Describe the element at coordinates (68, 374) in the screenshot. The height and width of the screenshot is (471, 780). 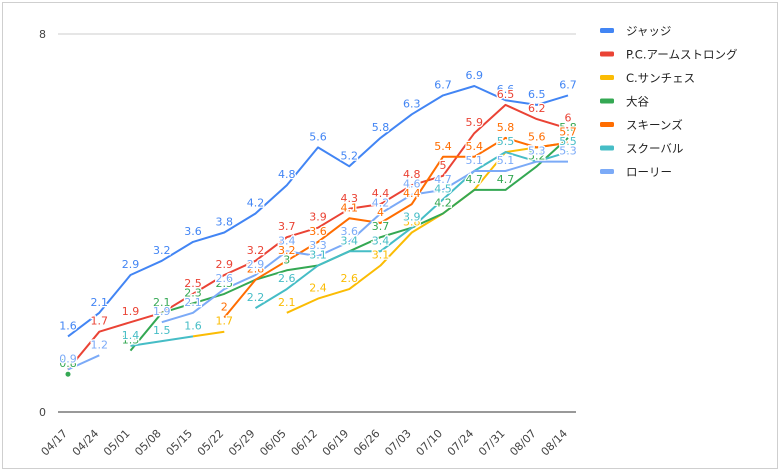
I see `series-point` at that location.